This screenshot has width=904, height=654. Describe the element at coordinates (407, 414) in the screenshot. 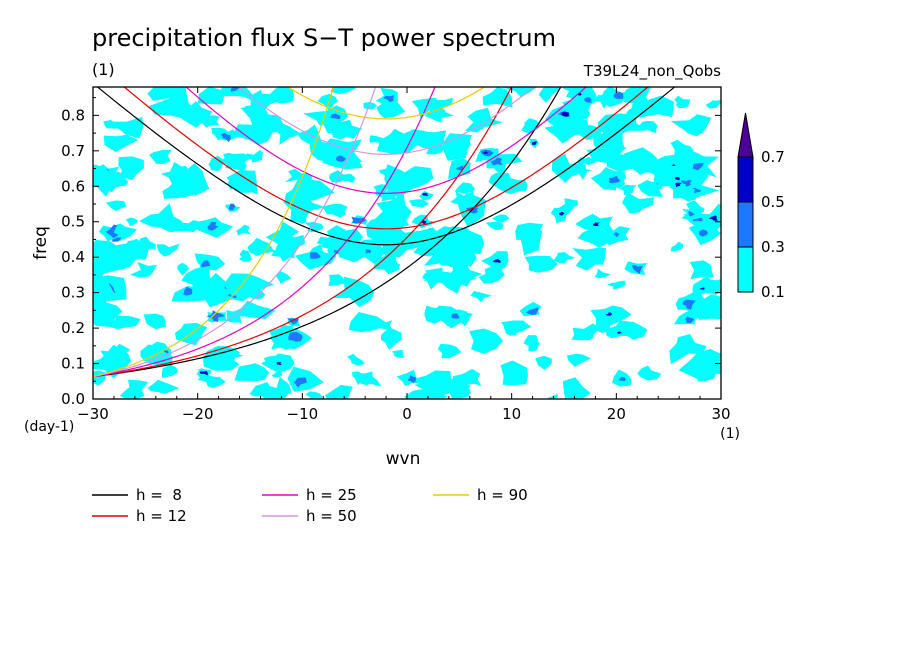

I see `x-tick-label: 0` at that location.